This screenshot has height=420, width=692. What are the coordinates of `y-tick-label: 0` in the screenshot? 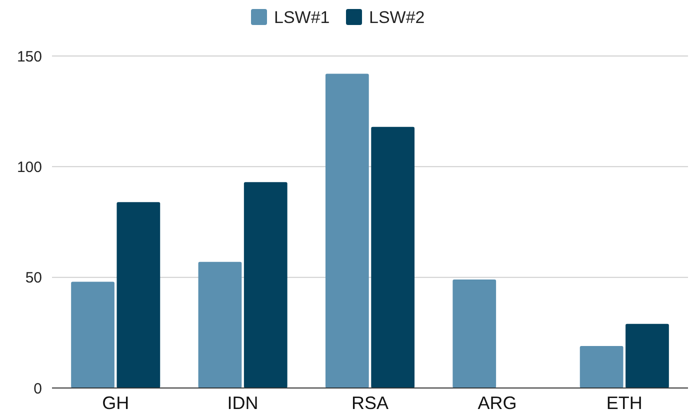 It's located at (38, 389).